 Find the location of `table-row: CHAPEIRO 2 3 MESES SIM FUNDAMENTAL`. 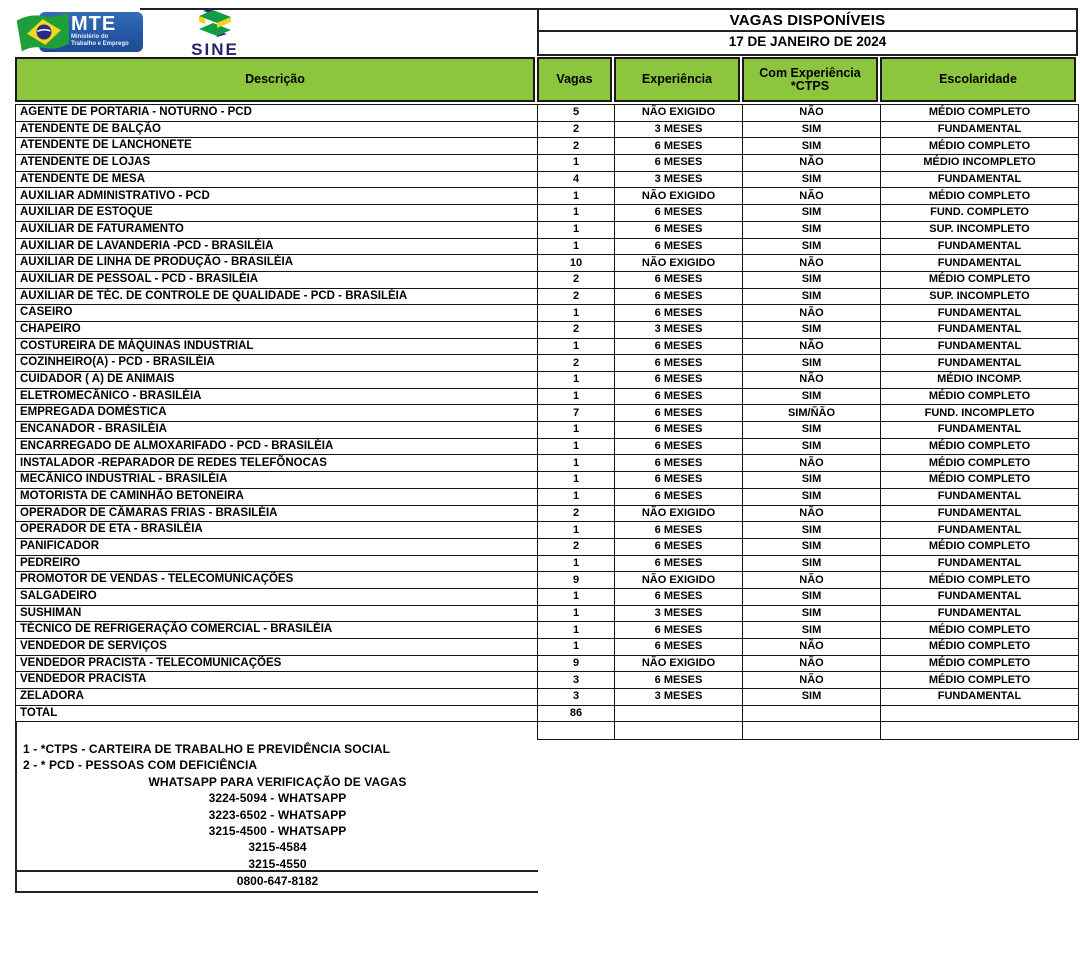

table-row: CHAPEIRO 2 3 MESES SIM FUNDAMENTAL is located at coordinates (547, 329).